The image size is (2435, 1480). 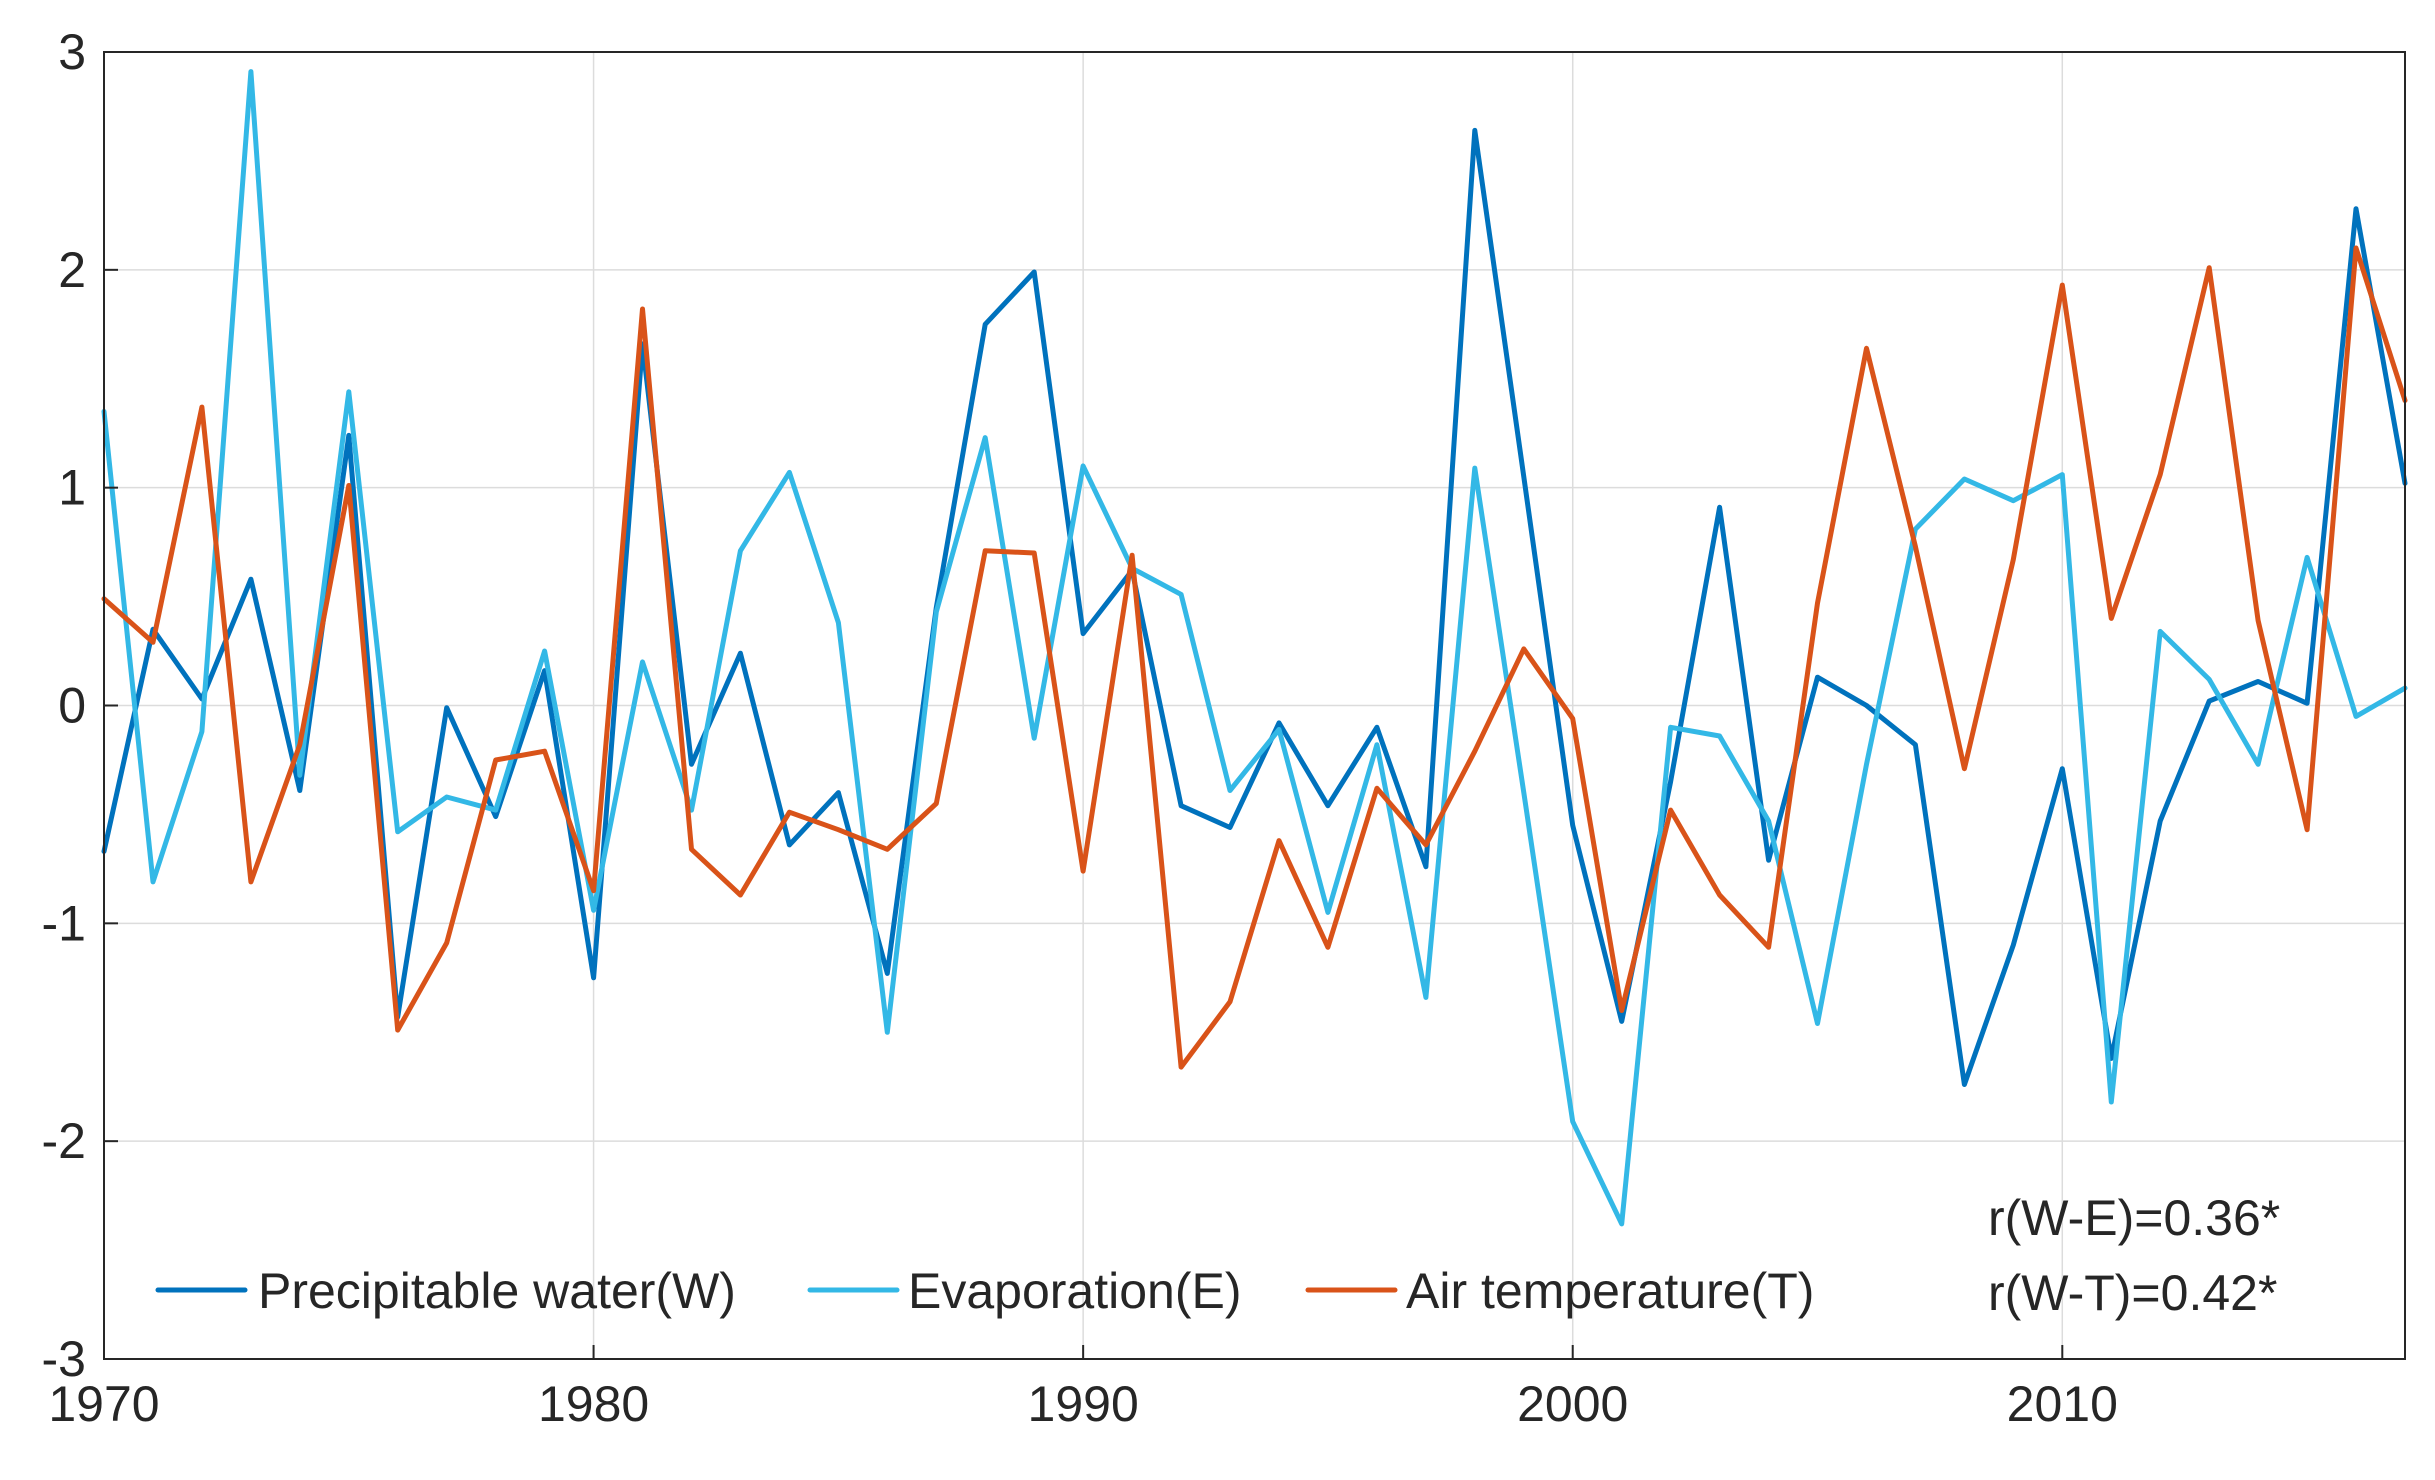 I want to click on correlation-w-t: r(W-T)=0.42*, so click(x=2132, y=1293).